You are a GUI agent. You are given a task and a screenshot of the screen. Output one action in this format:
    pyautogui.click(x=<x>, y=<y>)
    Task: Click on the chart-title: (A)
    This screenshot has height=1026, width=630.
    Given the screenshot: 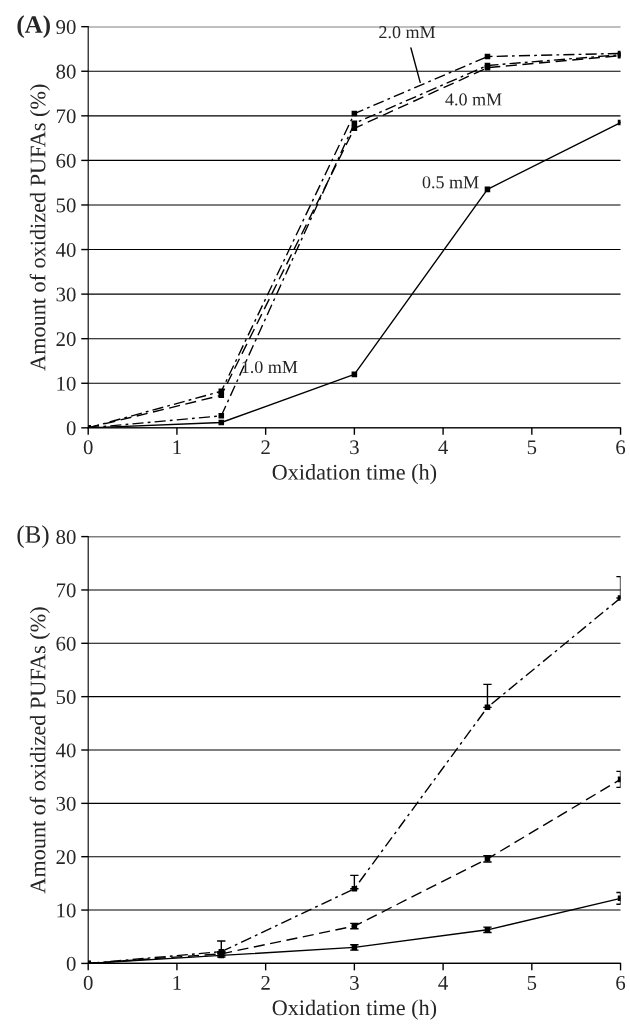 What is the action you would take?
    pyautogui.click(x=33, y=27)
    